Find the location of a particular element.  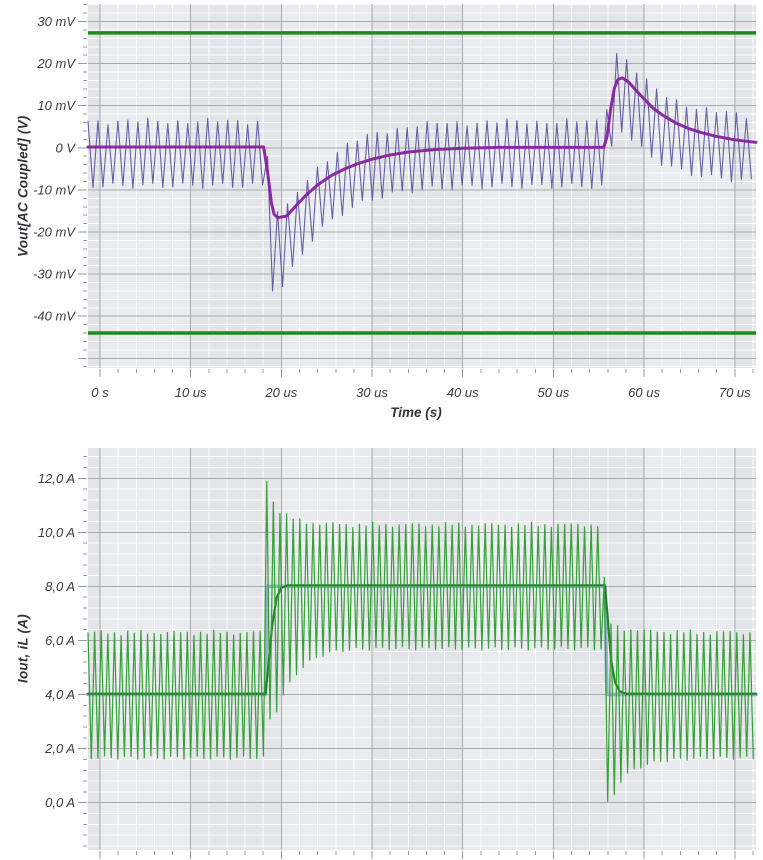

il-y-axis-title: Iout, iL (A) is located at coordinates (23, 649).